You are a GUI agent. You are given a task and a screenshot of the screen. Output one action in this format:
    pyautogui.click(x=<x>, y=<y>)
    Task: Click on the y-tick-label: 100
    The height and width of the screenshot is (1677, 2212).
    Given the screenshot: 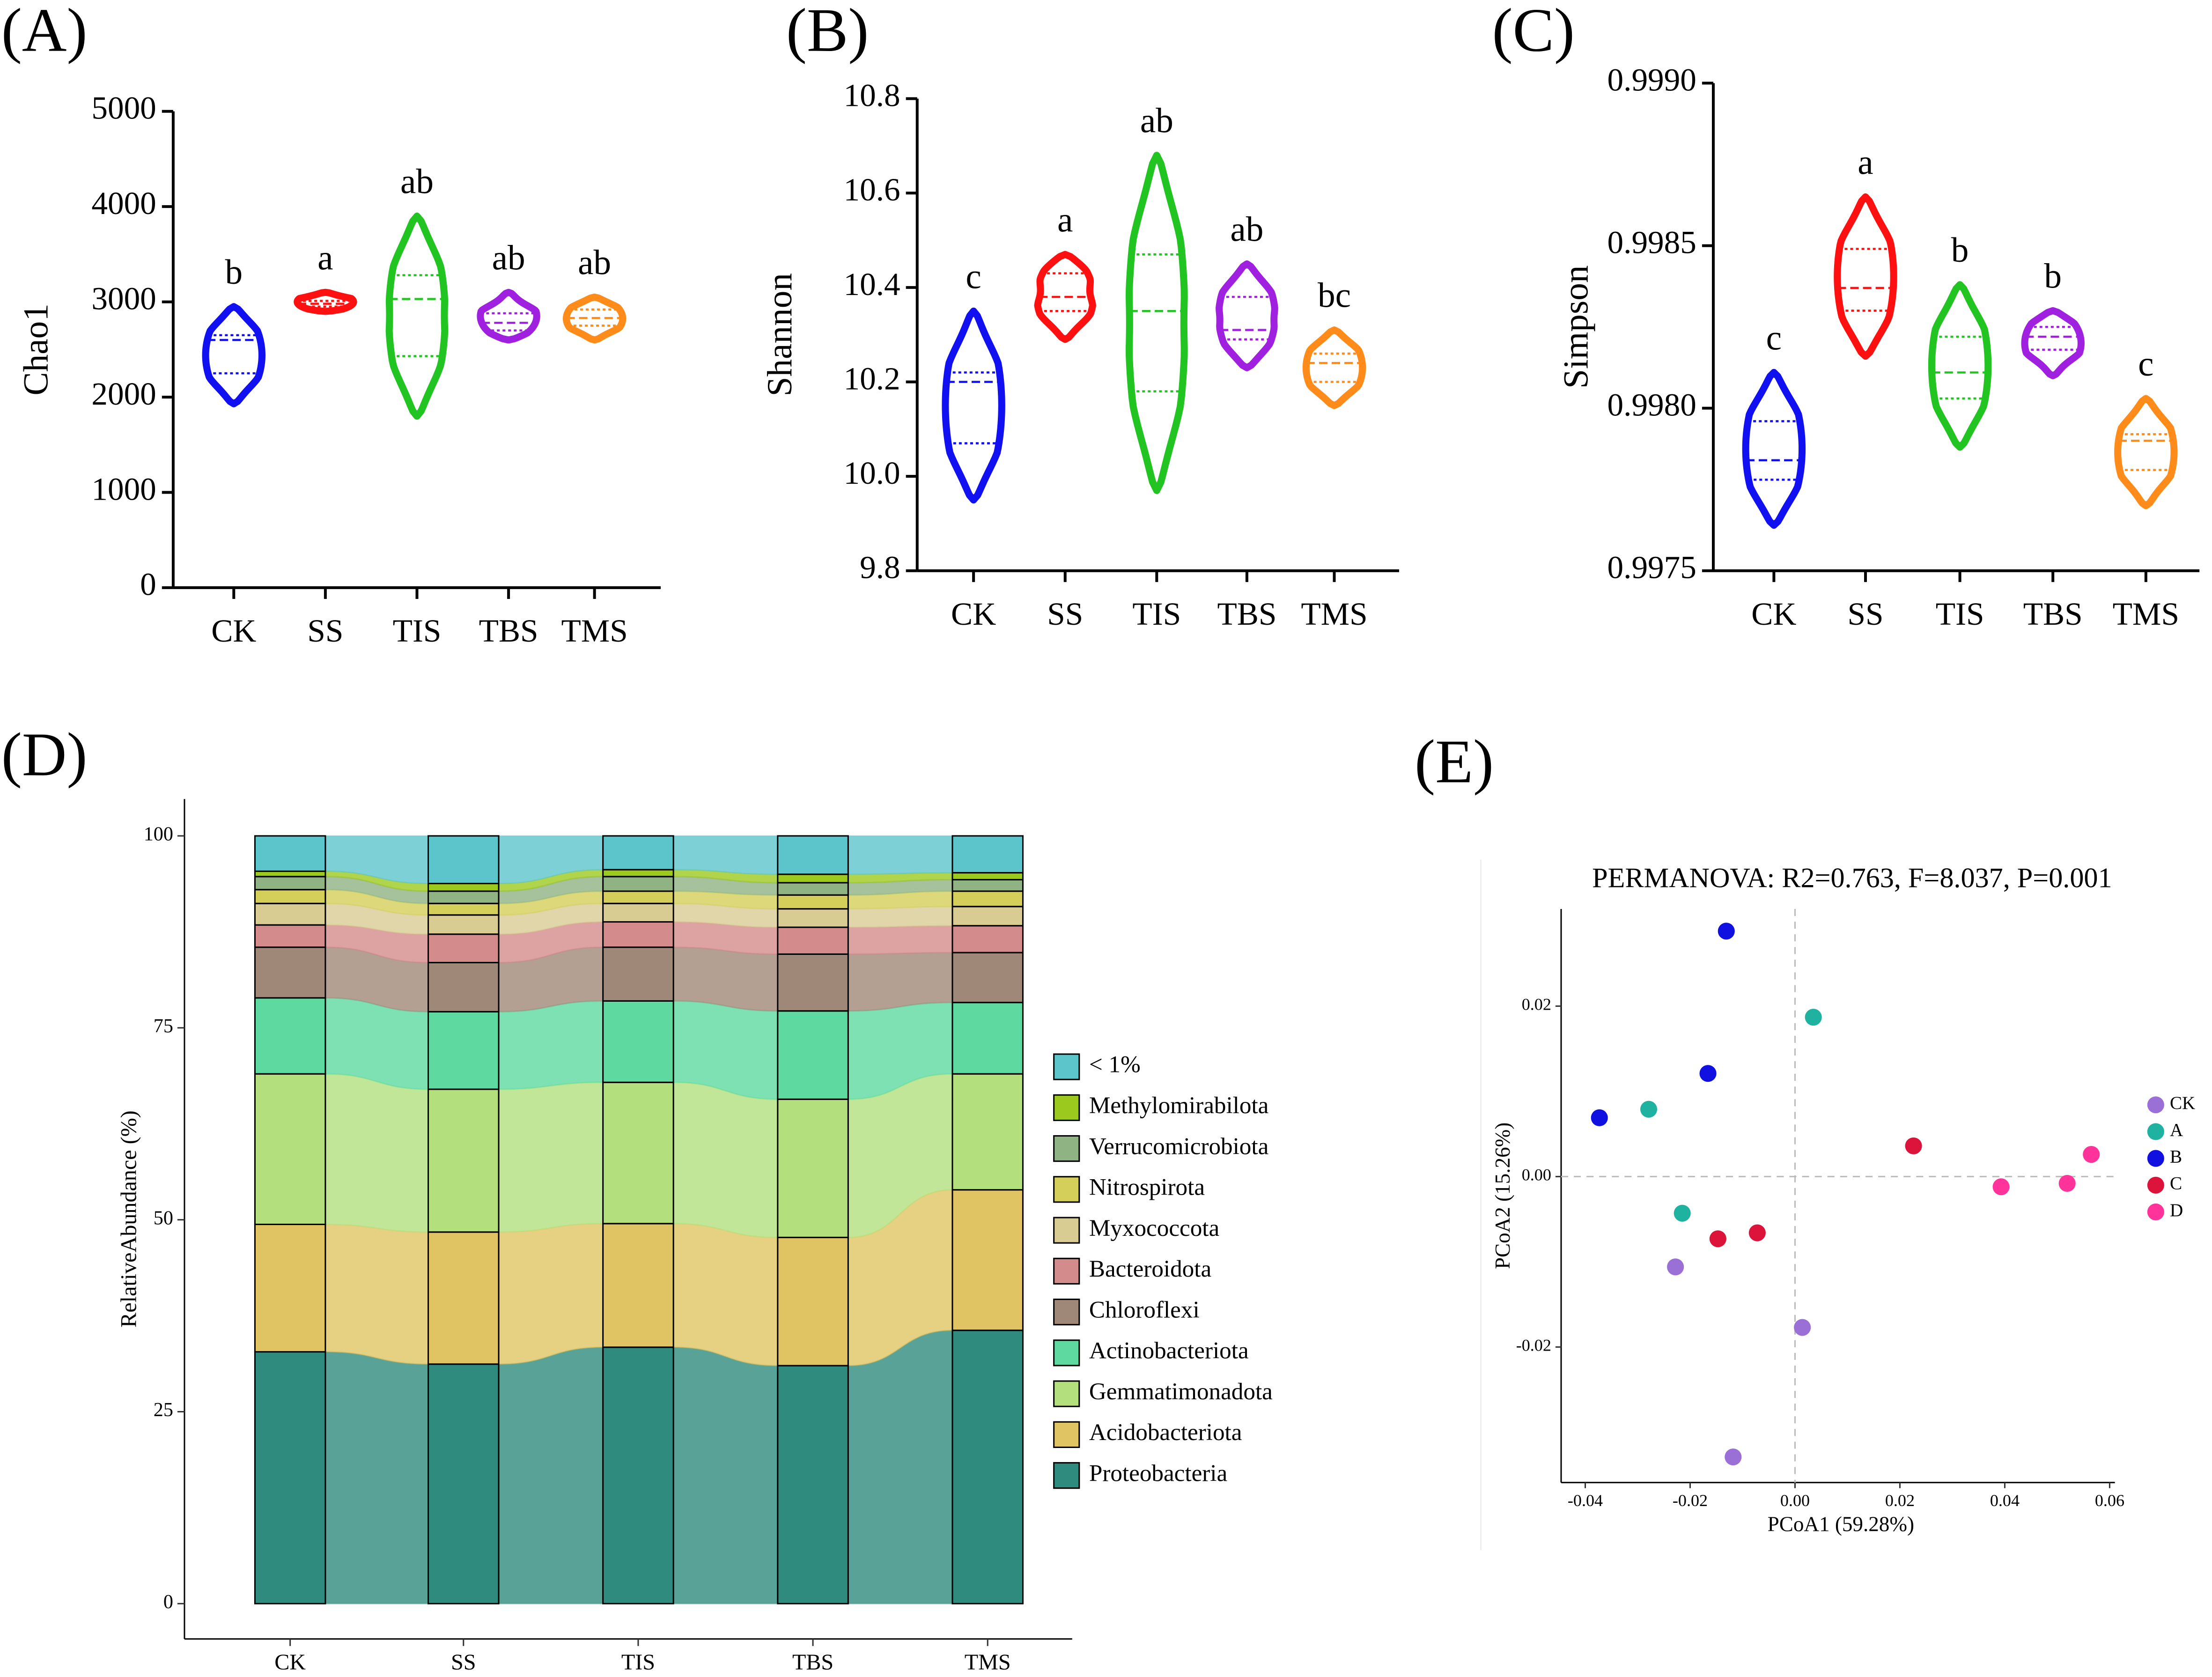 What is the action you would take?
    pyautogui.click(x=158, y=834)
    